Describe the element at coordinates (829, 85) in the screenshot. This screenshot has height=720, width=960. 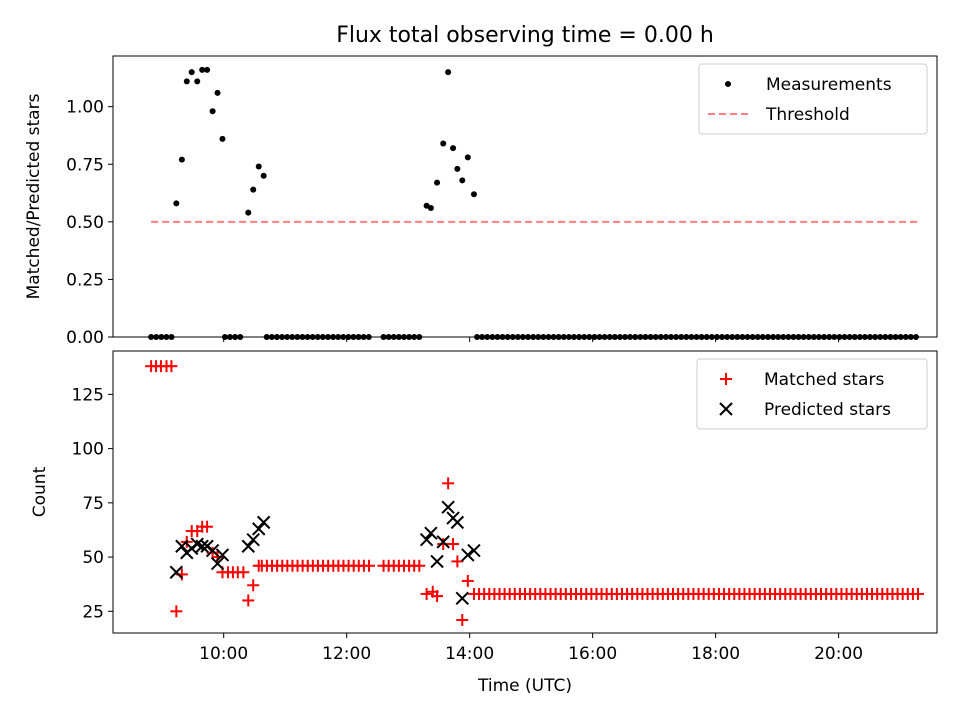
I see `legend-label: Measurements` at that location.